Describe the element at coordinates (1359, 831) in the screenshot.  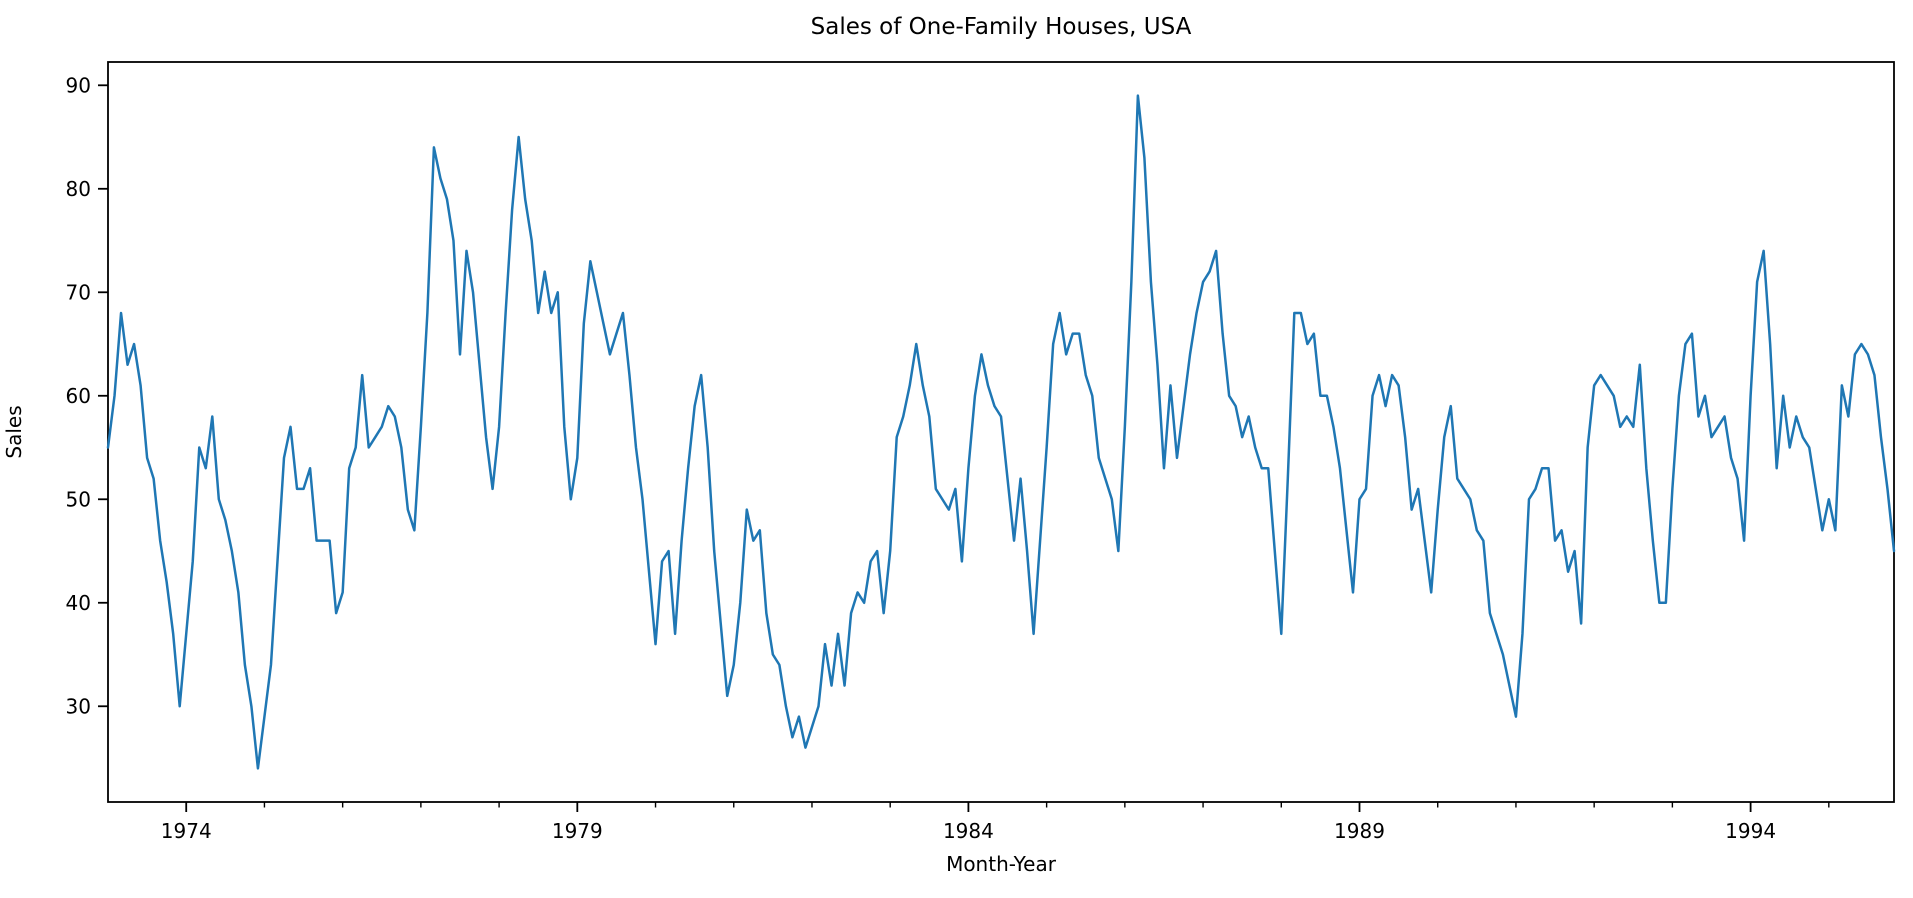
I see `x-tick-label: 1989` at that location.